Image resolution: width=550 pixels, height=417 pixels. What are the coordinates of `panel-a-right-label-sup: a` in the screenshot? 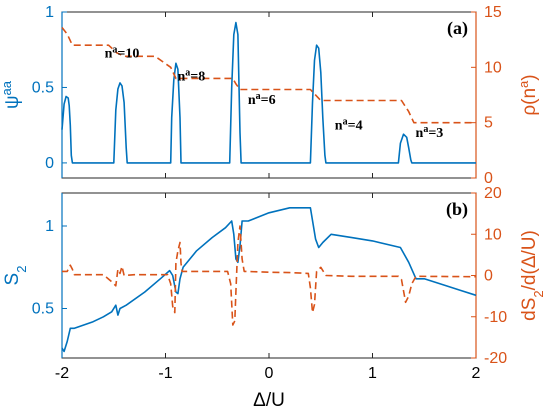 It's located at (523, 84).